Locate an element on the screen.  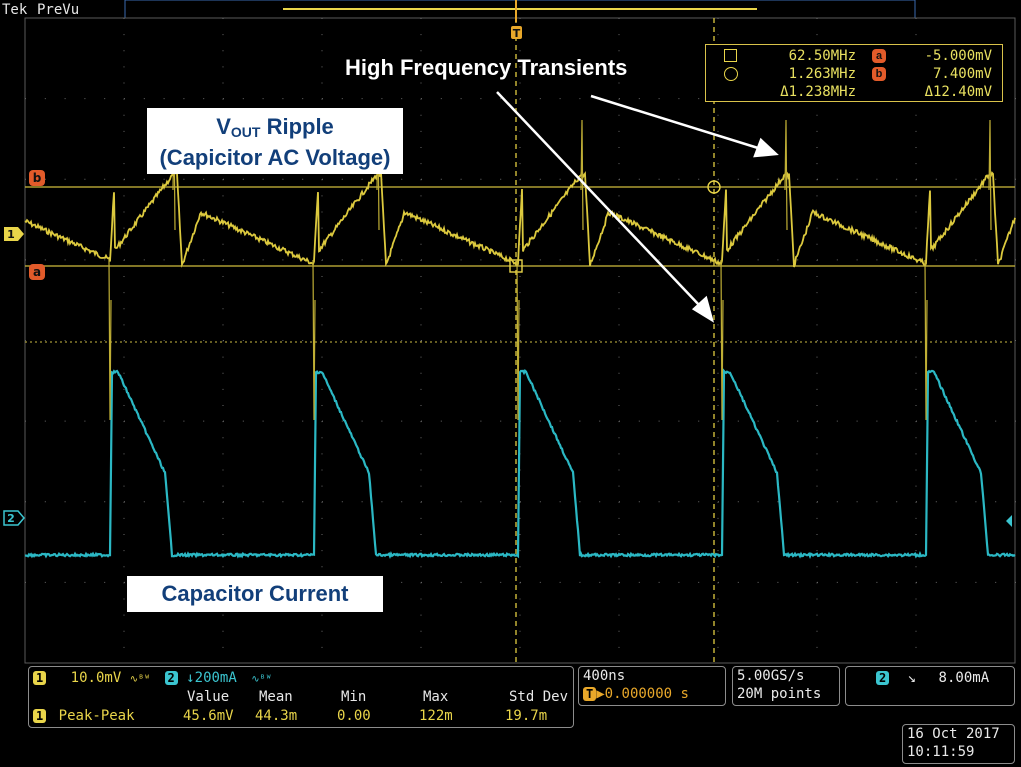
ch2-level-marker: 2 is located at coordinates (14, 518).